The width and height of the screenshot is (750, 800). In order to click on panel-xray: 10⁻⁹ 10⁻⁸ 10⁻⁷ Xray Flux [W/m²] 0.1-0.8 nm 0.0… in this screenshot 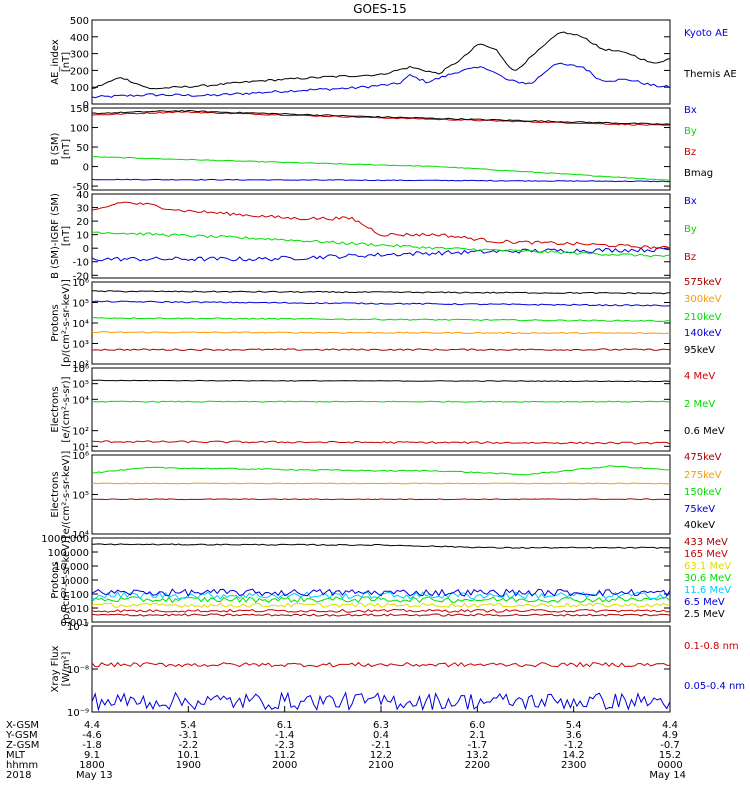, I will do `click(397, 670)`.